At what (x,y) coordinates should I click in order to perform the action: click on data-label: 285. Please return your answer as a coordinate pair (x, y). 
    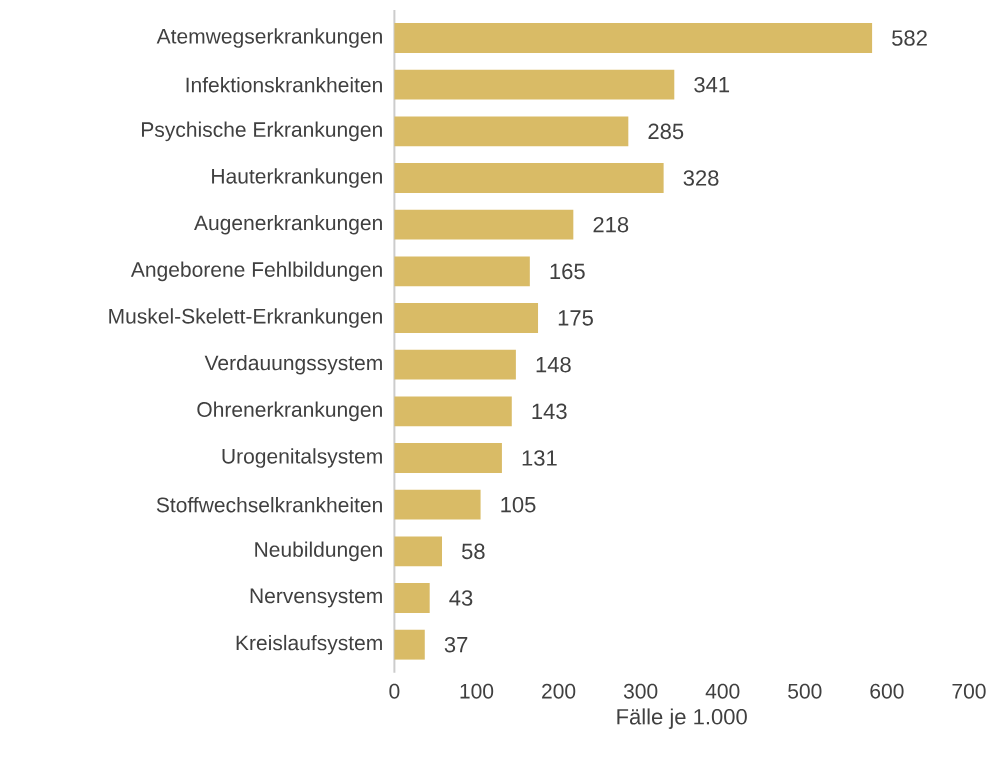
    Looking at the image, I should click on (666, 131).